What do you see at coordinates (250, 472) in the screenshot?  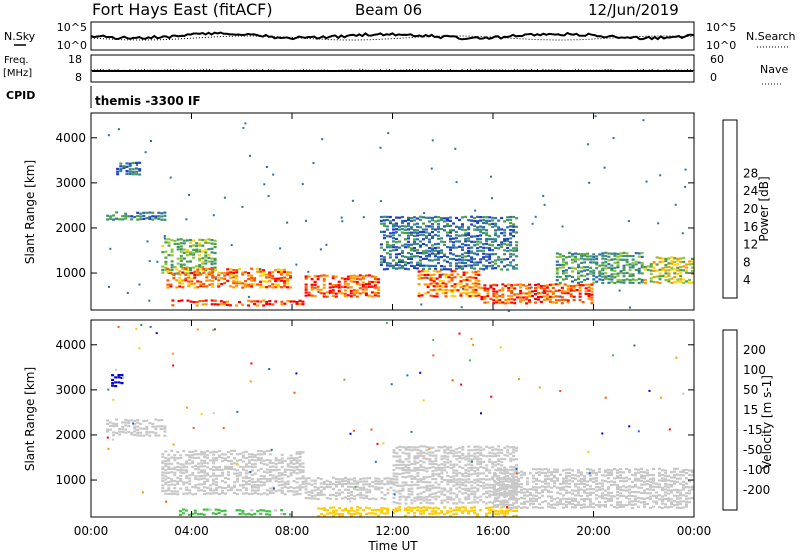 I see `vel-scatter-point` at bounding box center [250, 472].